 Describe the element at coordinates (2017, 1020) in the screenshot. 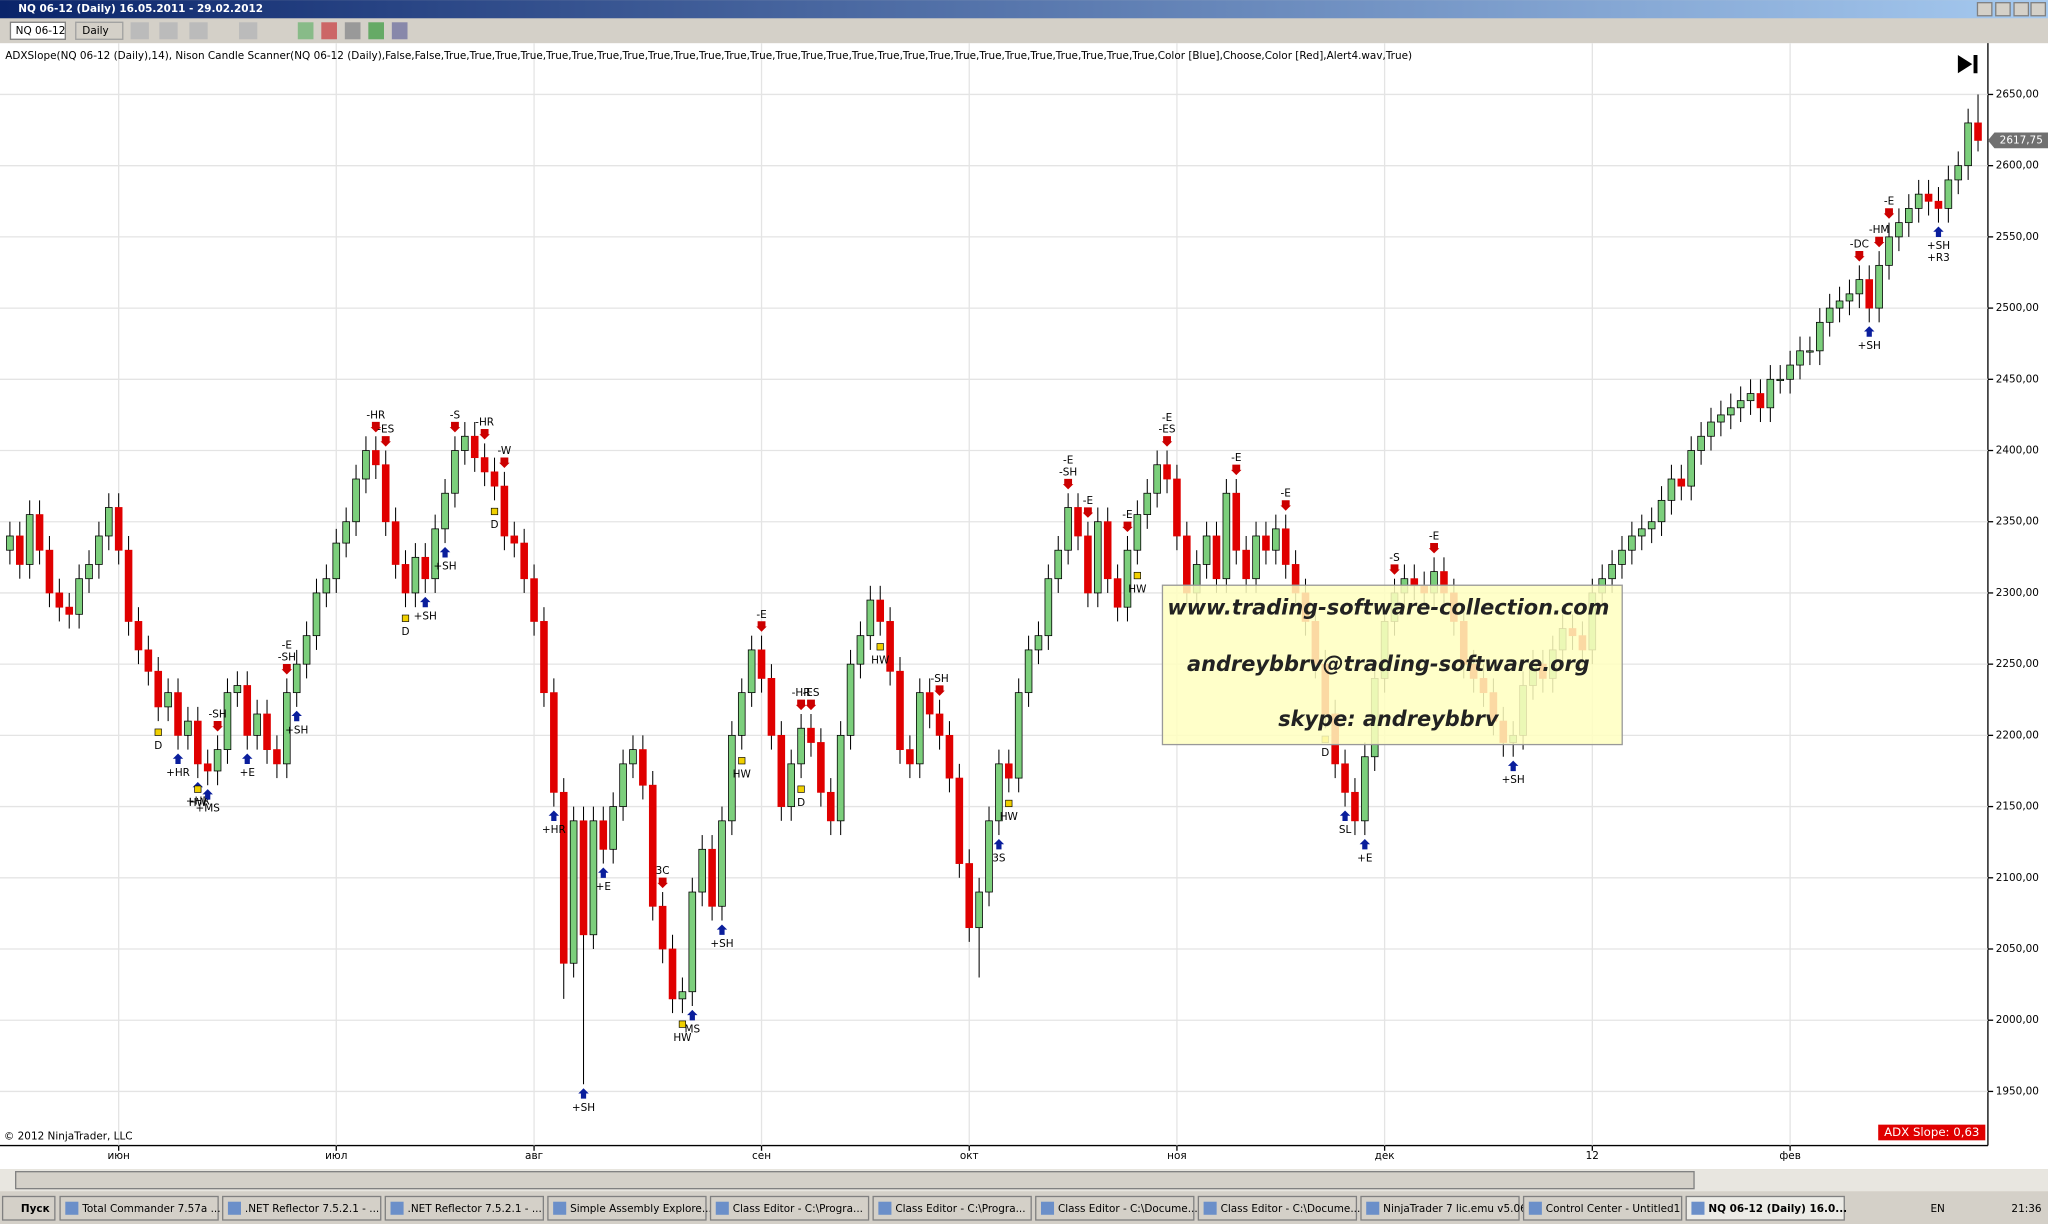

I see `y-tick-label: 2000,00` at that location.